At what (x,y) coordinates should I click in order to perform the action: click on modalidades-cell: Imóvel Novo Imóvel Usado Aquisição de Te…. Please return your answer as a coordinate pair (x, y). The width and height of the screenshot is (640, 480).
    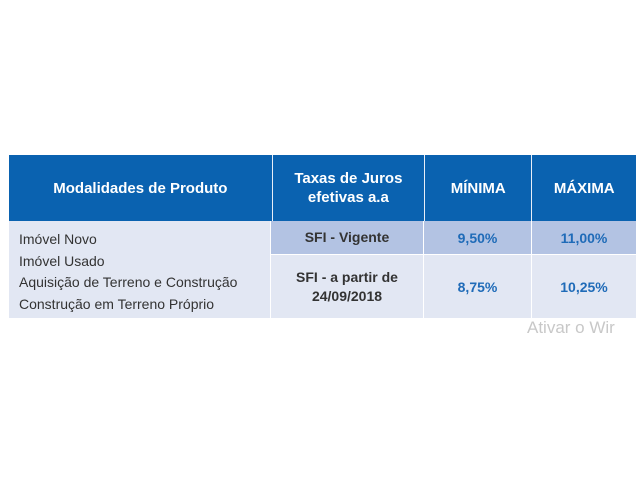
    Looking at the image, I should click on (140, 269).